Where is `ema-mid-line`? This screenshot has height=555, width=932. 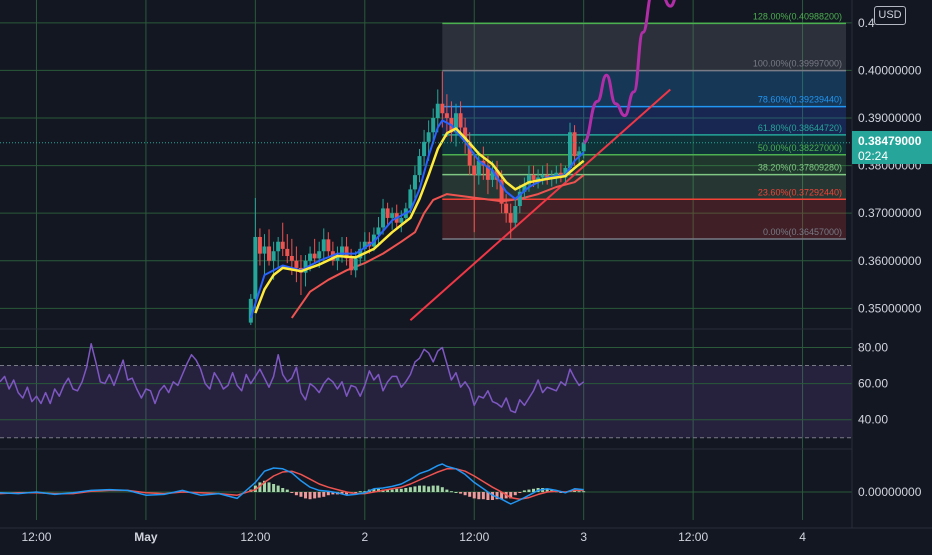 ema-mid-line is located at coordinates (419, 220).